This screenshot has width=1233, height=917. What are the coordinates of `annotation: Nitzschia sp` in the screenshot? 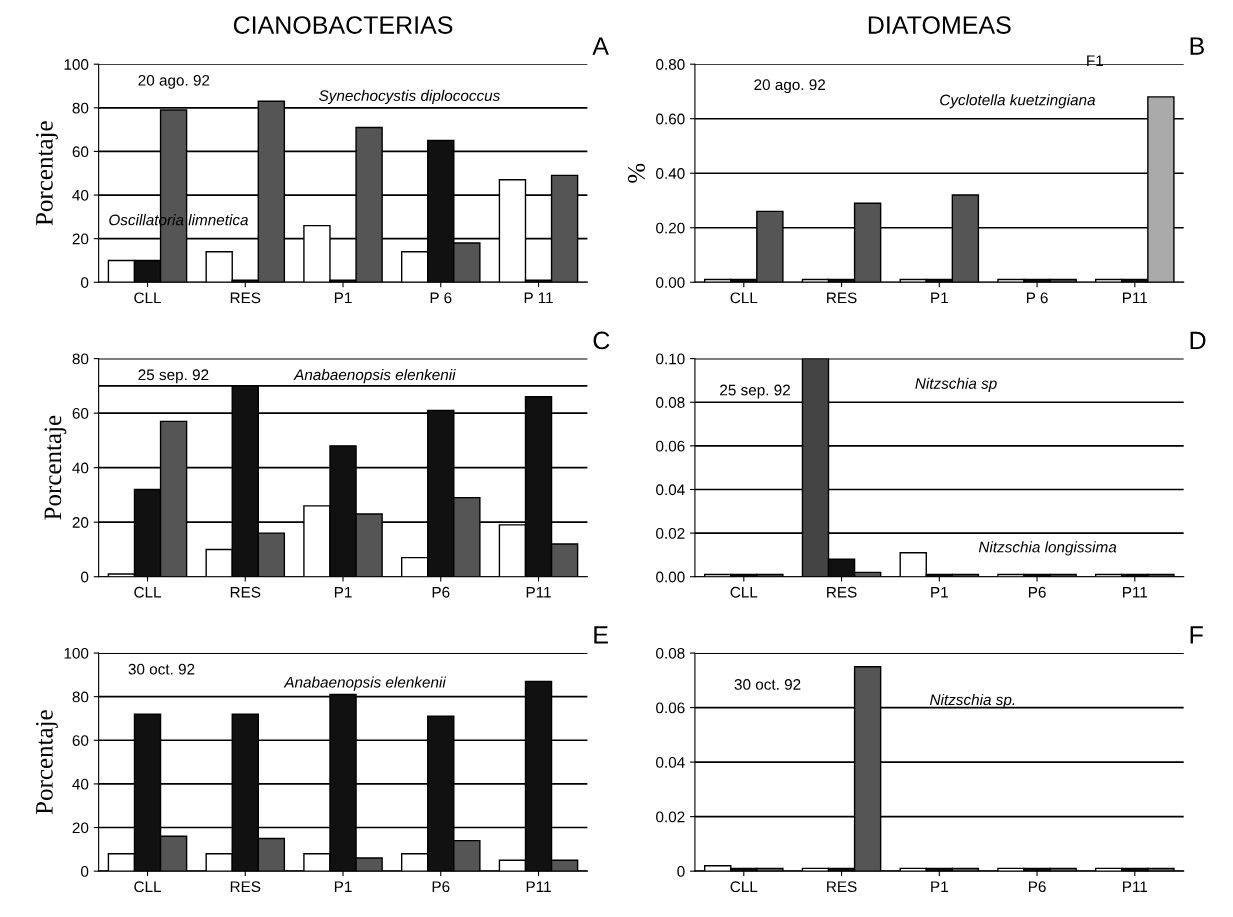 It's located at (956, 384).